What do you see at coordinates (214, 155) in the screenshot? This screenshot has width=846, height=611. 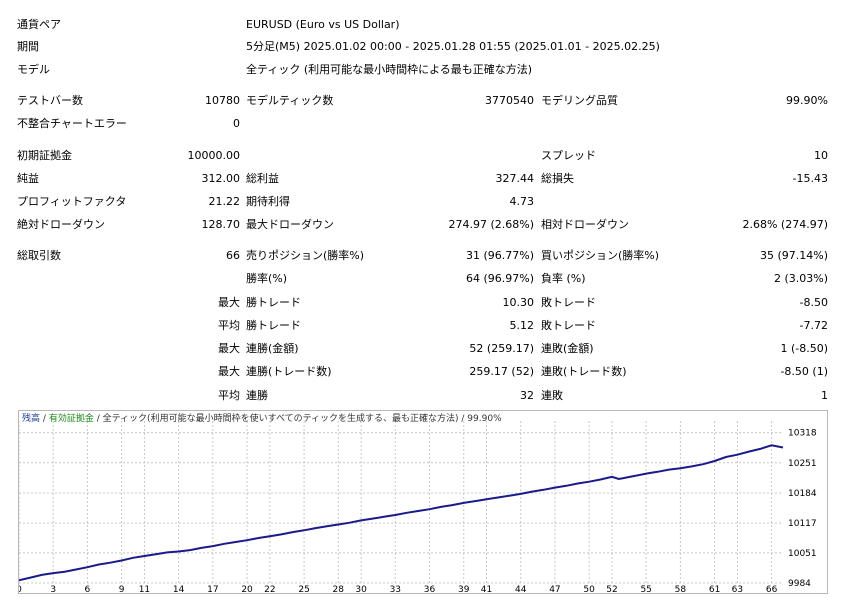 I see `deposit-value: 10000.00` at bounding box center [214, 155].